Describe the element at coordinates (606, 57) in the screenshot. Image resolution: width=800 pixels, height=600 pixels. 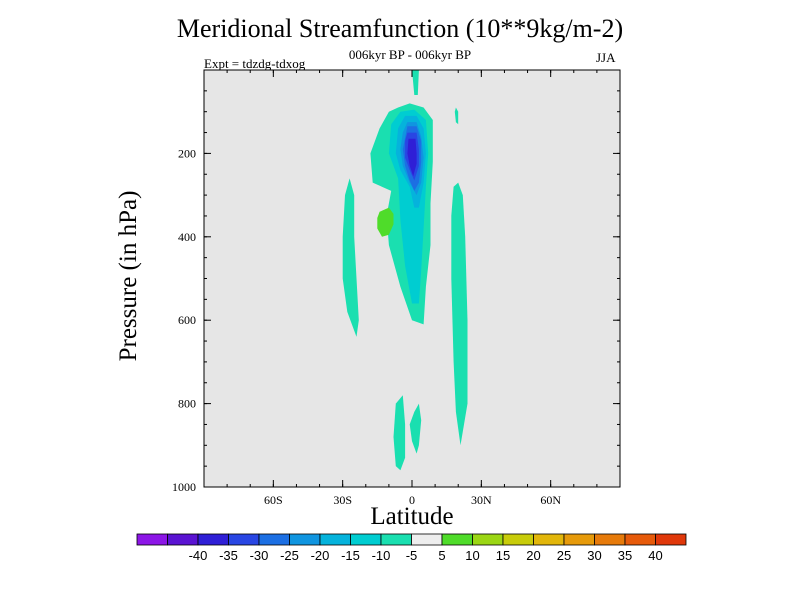
I see `season-label: JJA` at that location.